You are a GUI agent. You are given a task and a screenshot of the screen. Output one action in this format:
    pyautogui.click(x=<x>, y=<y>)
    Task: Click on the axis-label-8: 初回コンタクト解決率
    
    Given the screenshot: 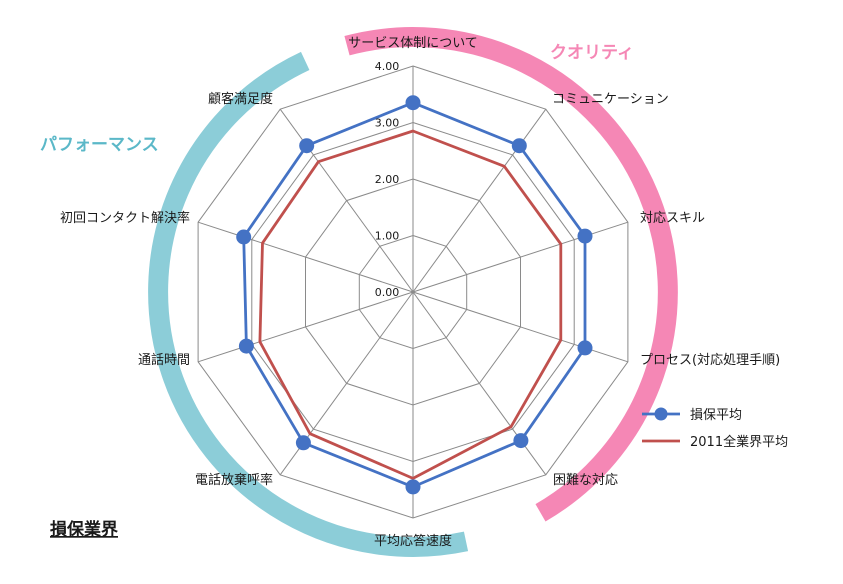 What is the action you would take?
    pyautogui.click(x=125, y=218)
    